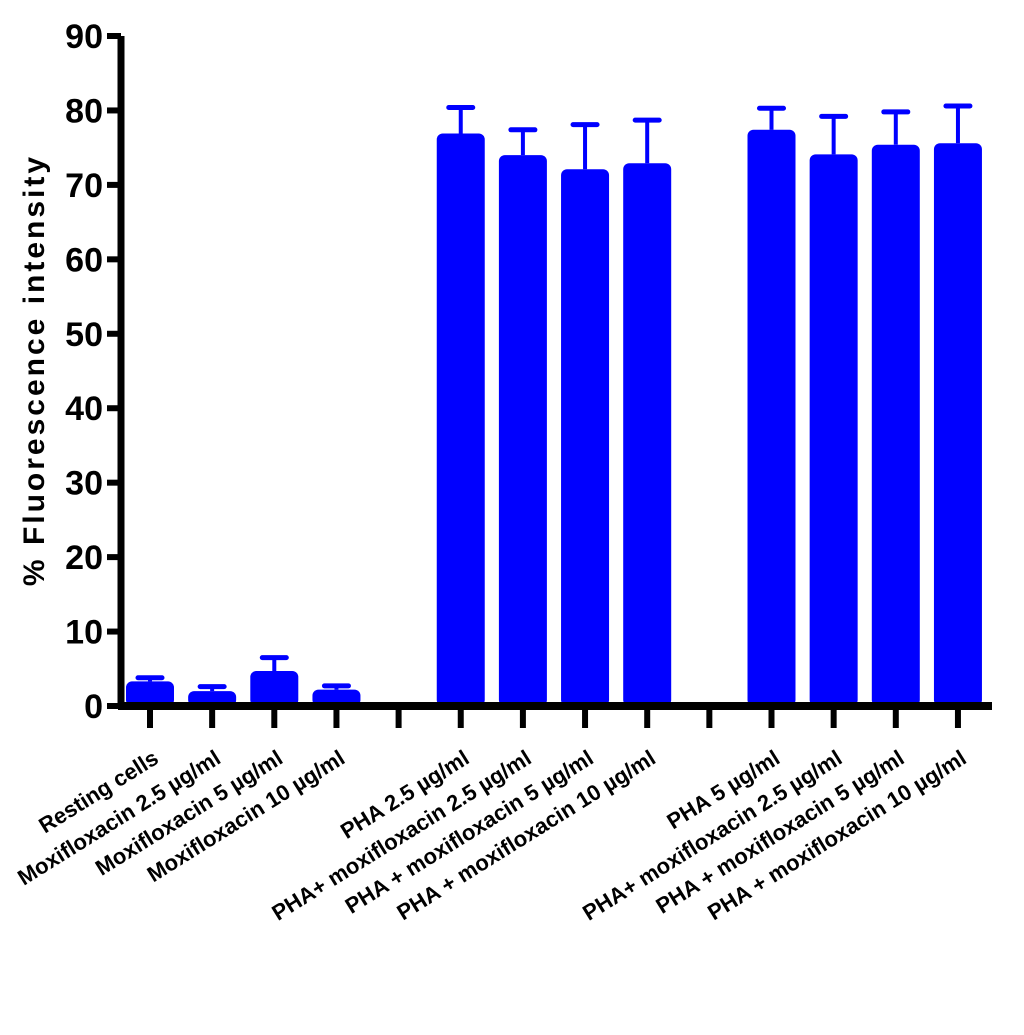 This screenshot has height=1035, width=1024. What do you see at coordinates (84, 558) in the screenshot?
I see `y-tick-label: 20` at bounding box center [84, 558].